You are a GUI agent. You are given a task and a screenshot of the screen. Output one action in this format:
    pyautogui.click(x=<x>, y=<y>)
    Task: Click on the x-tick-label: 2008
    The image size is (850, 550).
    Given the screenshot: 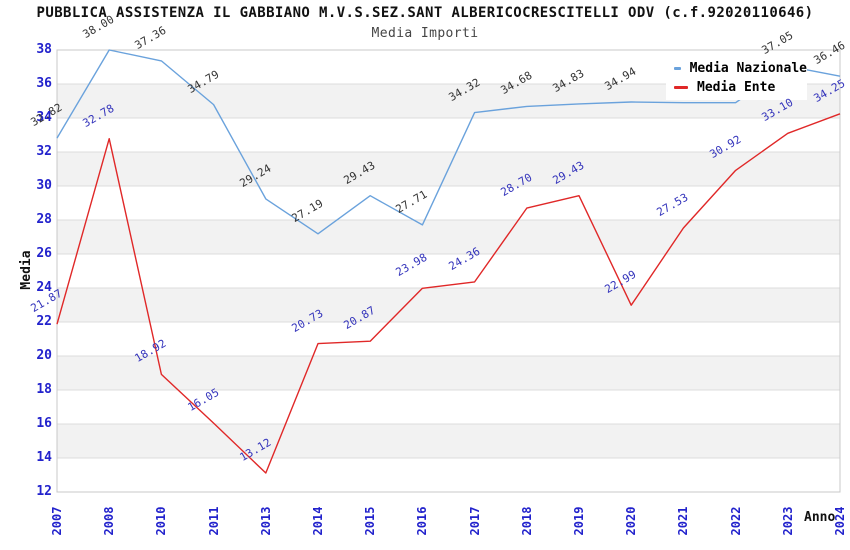 What is the action you would take?
    pyautogui.click(x=109, y=521)
    